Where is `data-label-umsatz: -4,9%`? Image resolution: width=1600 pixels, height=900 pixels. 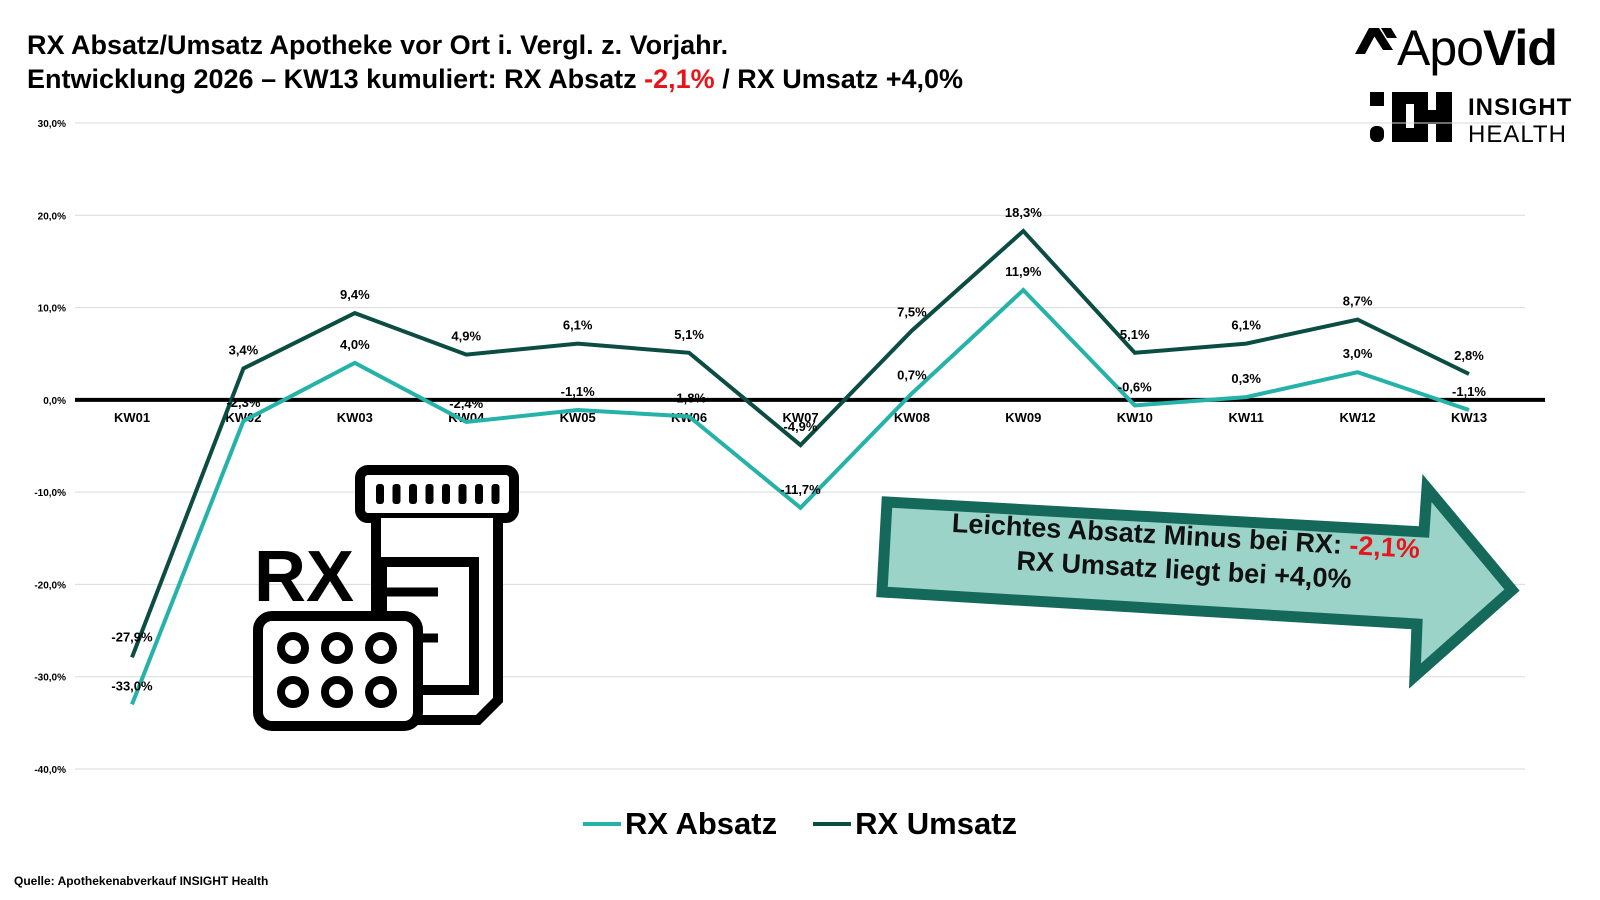
data-label-umsatz: -4,9% is located at coordinates (801, 426).